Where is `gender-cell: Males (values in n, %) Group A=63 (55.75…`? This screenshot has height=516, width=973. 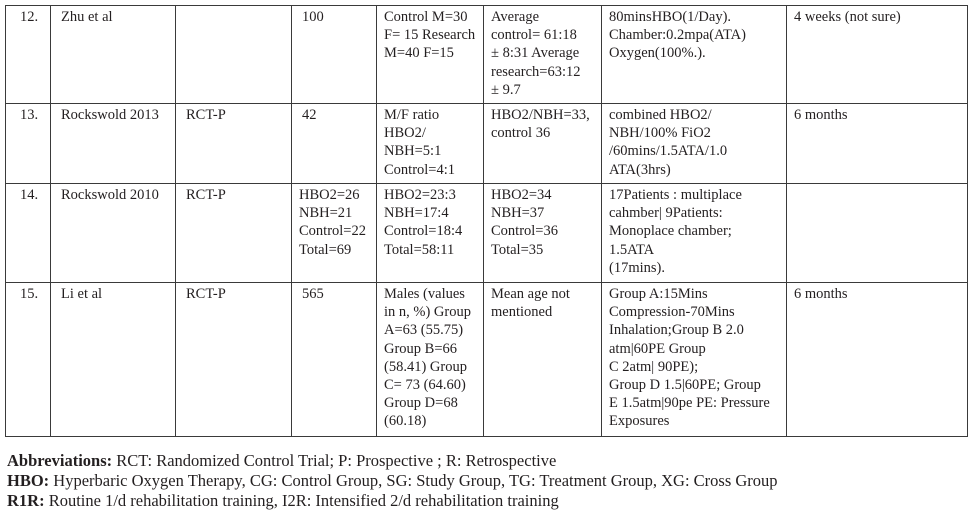
gender-cell: Males (values in n, %) Group A=63 (55.75… is located at coordinates (430, 360).